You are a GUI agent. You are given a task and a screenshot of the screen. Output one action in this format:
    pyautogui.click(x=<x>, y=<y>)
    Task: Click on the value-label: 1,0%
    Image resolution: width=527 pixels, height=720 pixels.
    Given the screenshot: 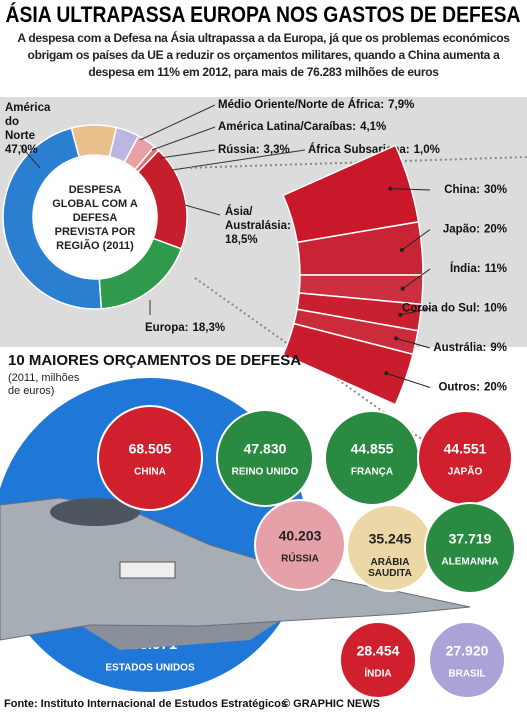 What is the action you would take?
    pyautogui.click(x=427, y=150)
    